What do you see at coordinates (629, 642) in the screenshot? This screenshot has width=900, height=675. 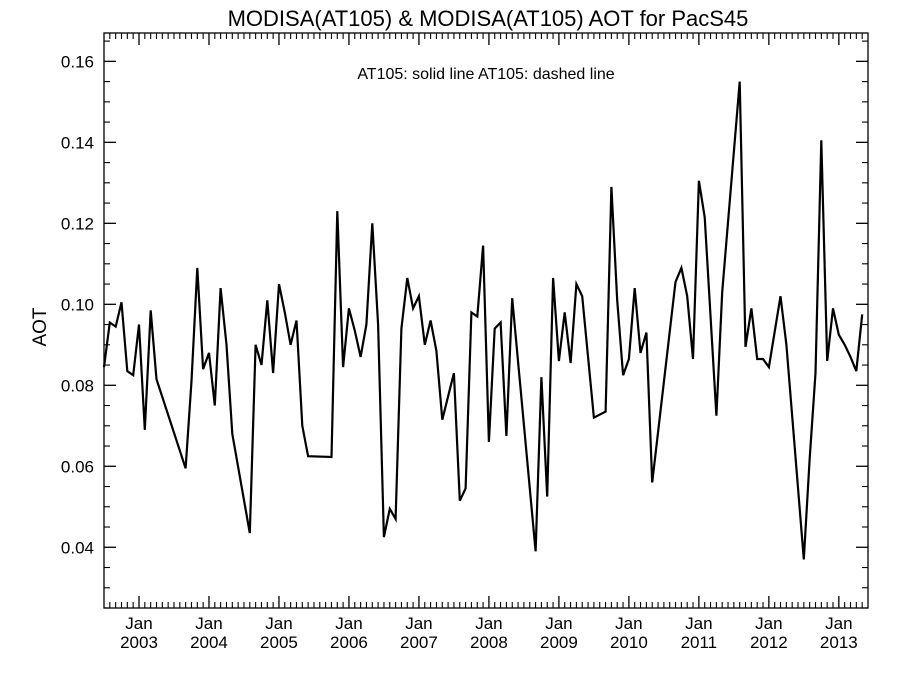 I see `x-tick-label-year: 2010` at bounding box center [629, 642].